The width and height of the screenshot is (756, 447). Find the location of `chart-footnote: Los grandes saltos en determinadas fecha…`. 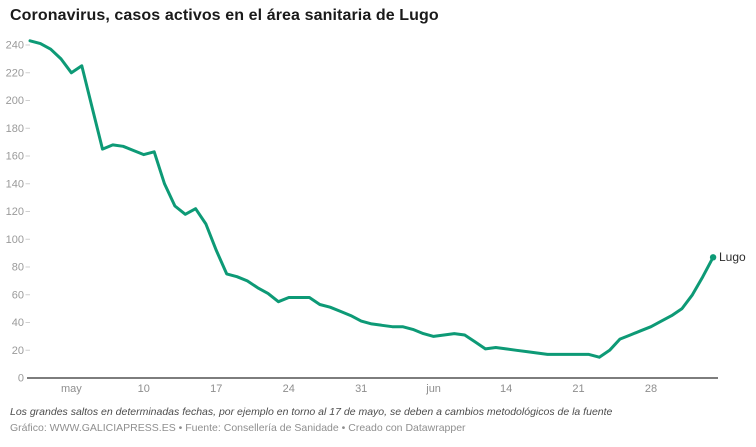

chart-footnote: Los grandes saltos en determinadas fecha… is located at coordinates (311, 412).